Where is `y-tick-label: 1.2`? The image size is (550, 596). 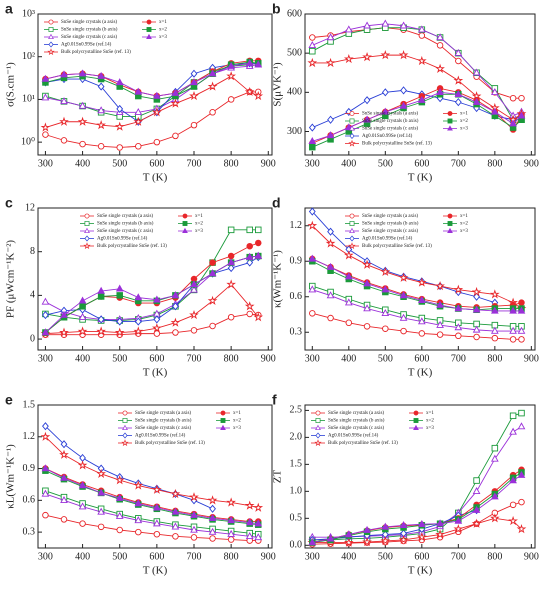 y-tick-label: 1.2 is located at coordinates (29, 436).